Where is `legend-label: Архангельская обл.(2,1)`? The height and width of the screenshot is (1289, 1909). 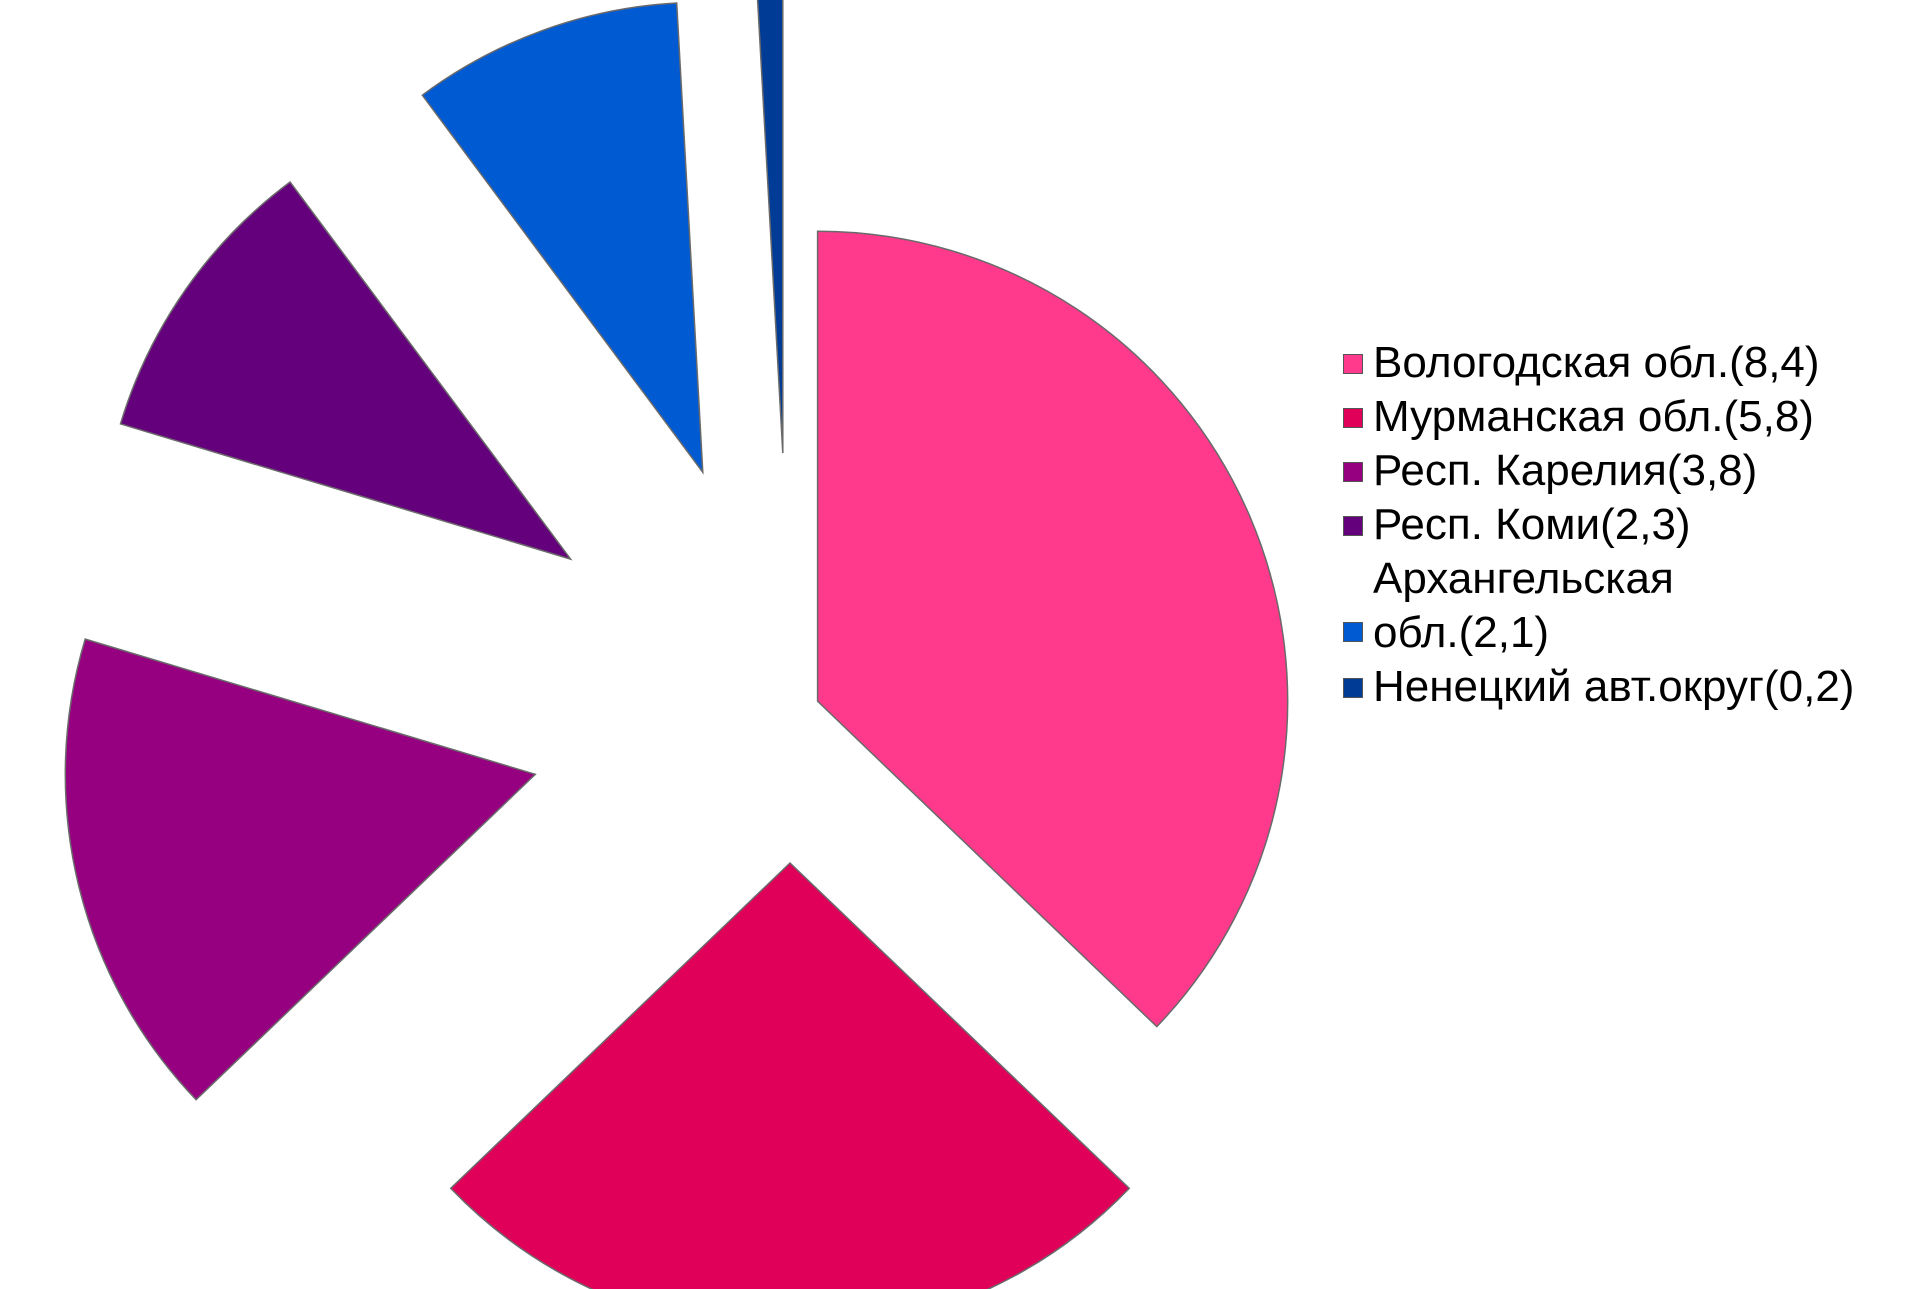
legend-label: Архангельская обл.(2,1) is located at coordinates (1523, 605).